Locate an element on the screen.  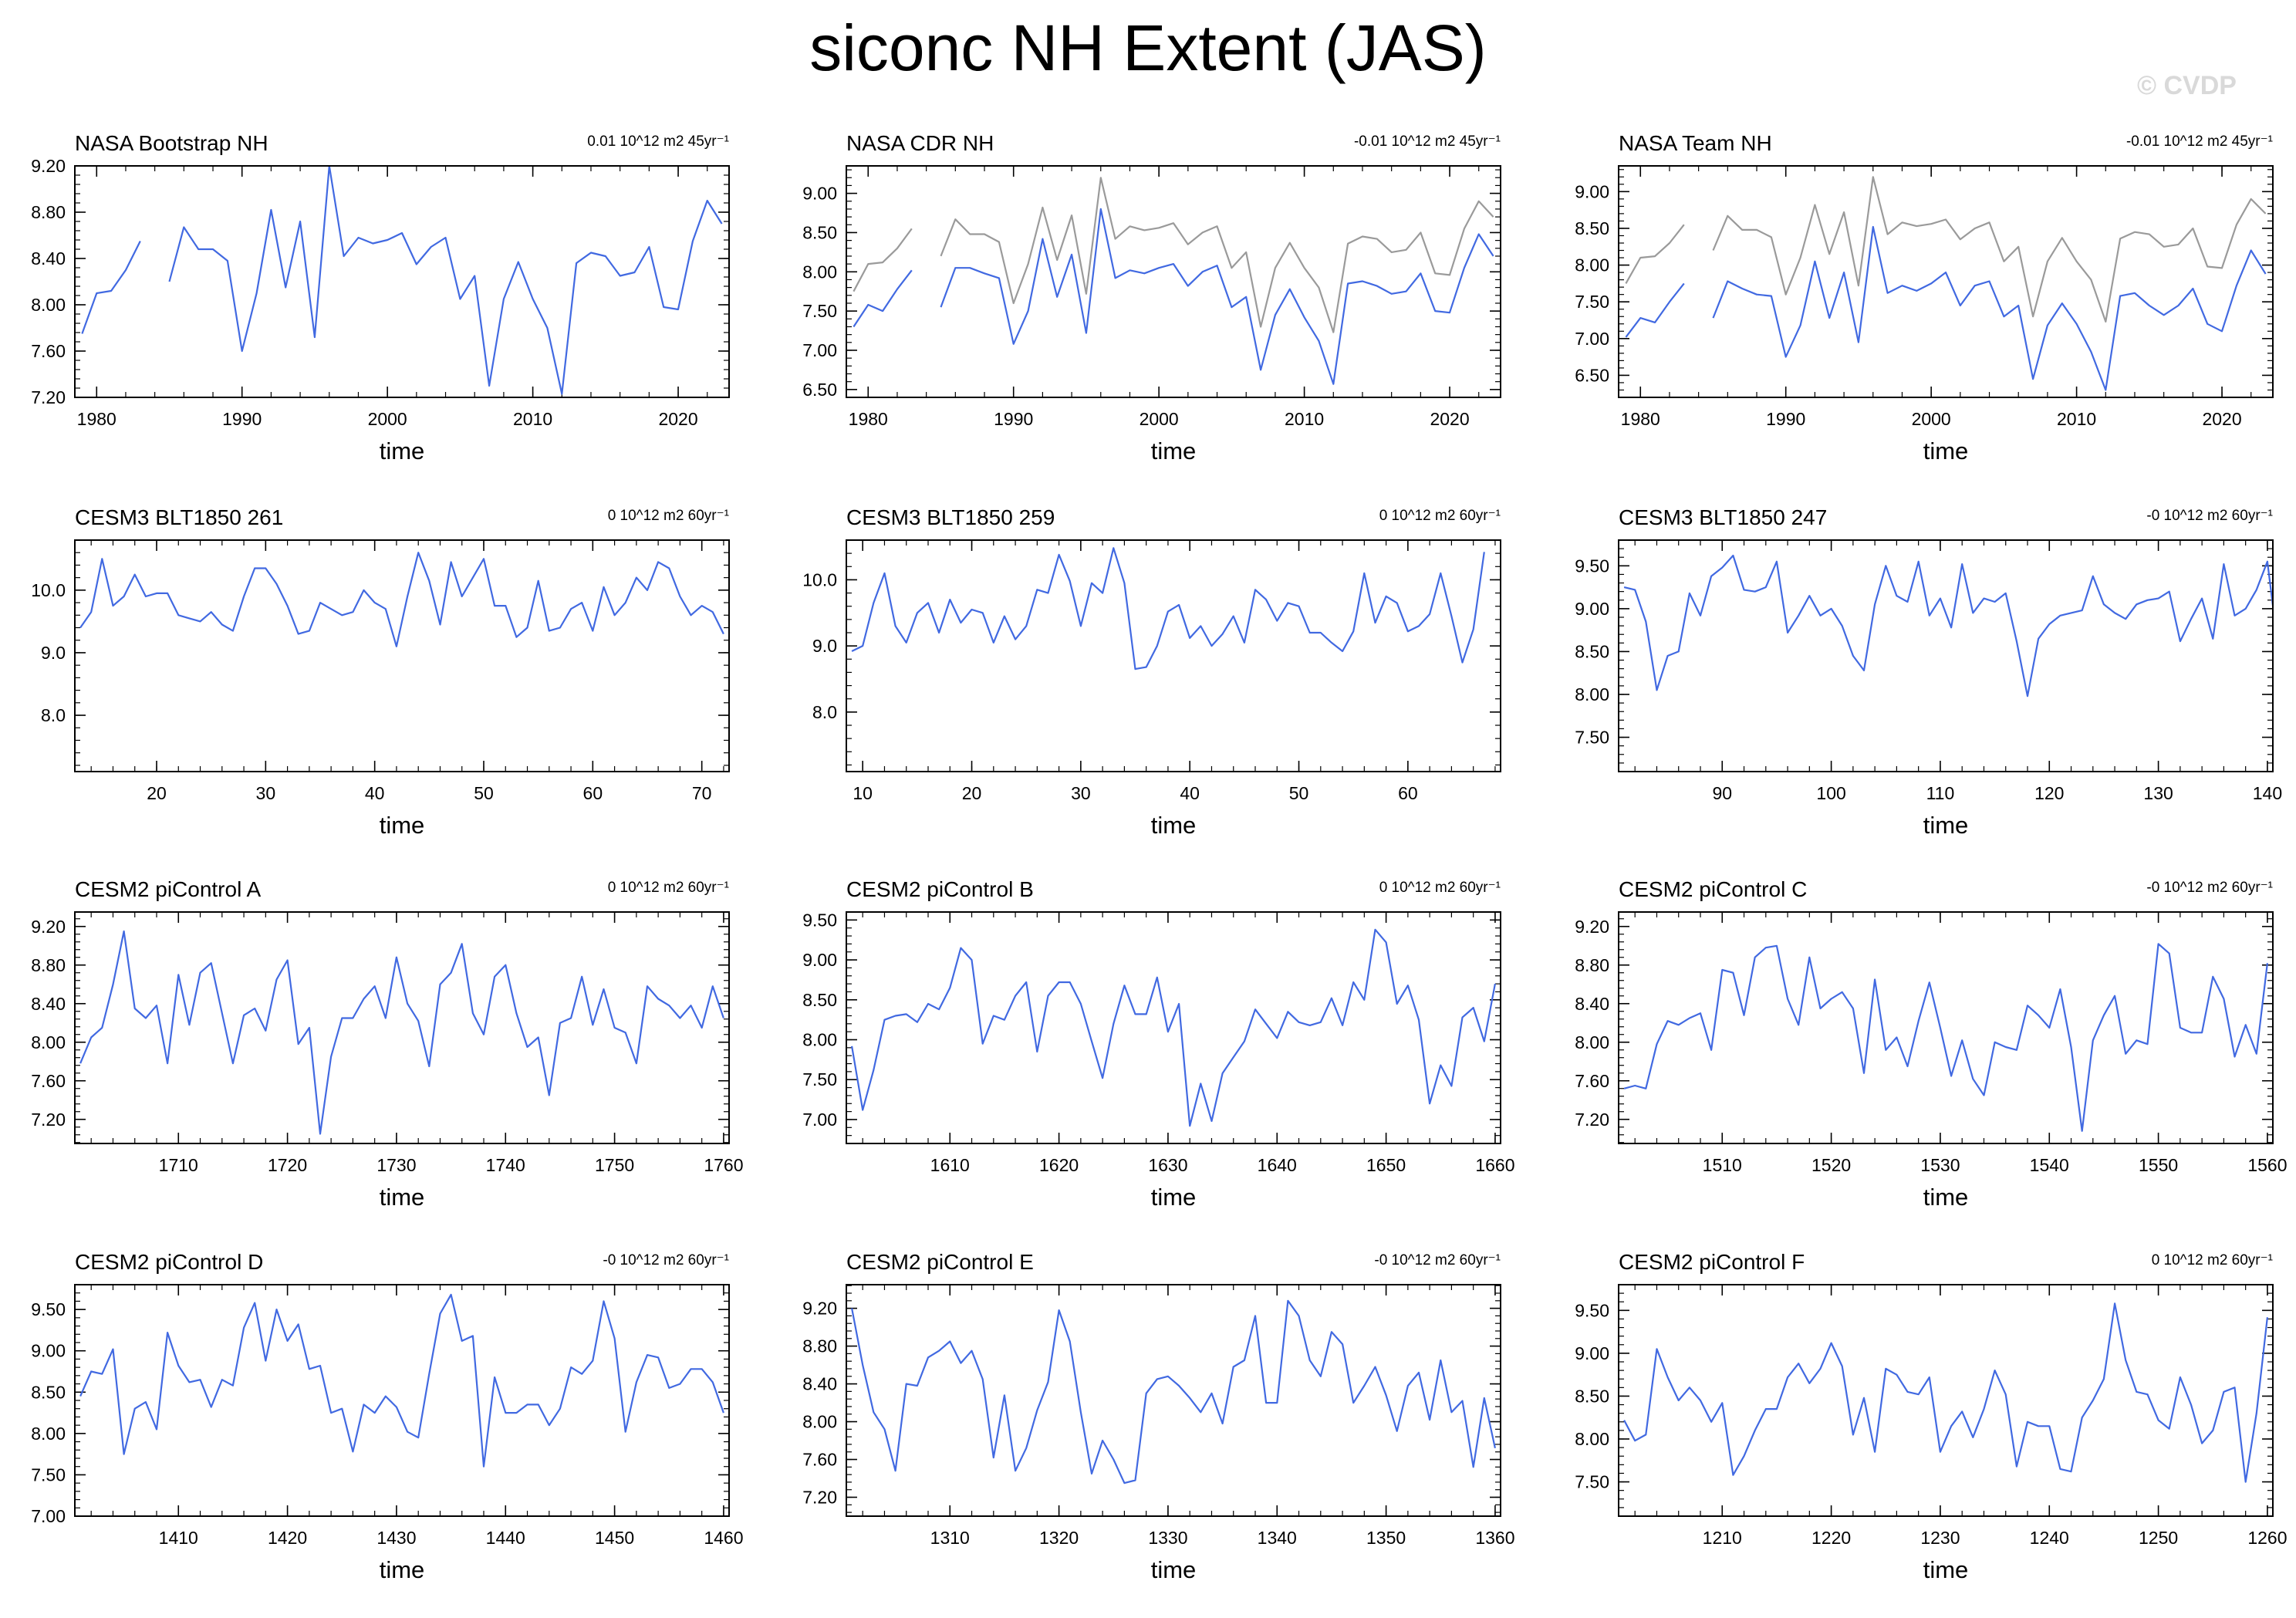
x-tick-label: 1980 is located at coordinates (96, 419).